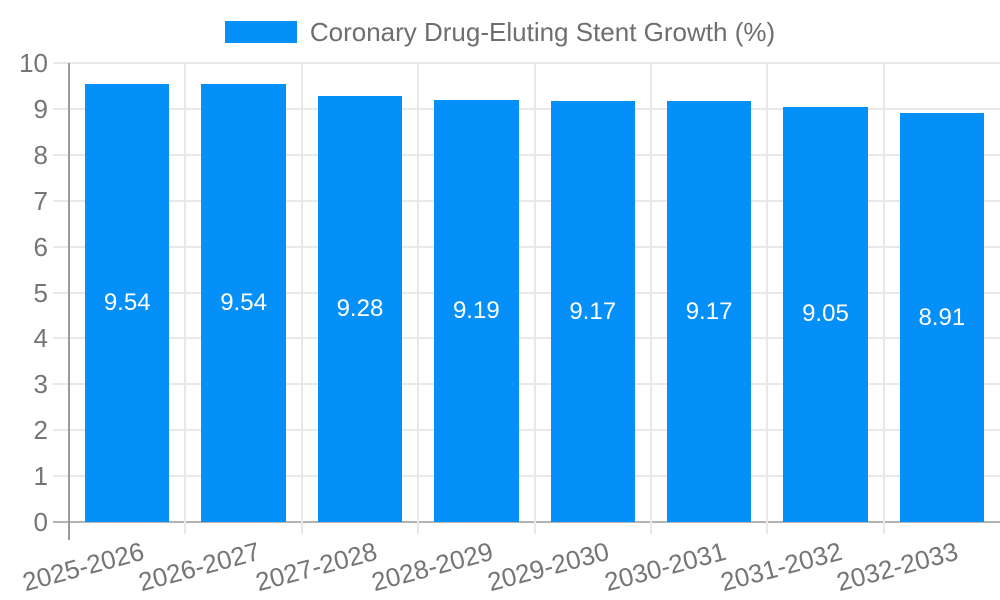  I want to click on y-tick-label: 9, so click(40, 108).